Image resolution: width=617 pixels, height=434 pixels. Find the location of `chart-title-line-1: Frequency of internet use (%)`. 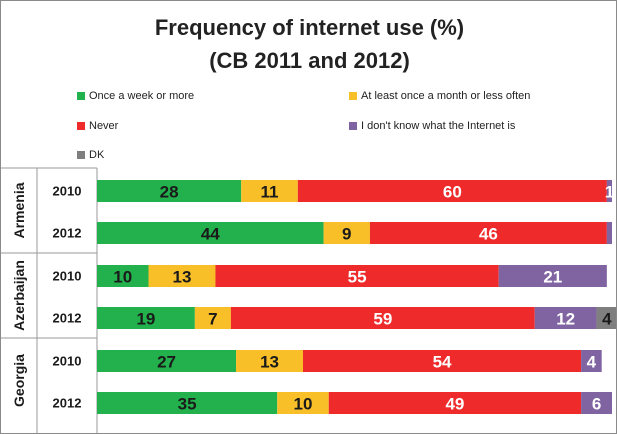

chart-title-line-1: Frequency of internet use (%) is located at coordinates (309, 27).